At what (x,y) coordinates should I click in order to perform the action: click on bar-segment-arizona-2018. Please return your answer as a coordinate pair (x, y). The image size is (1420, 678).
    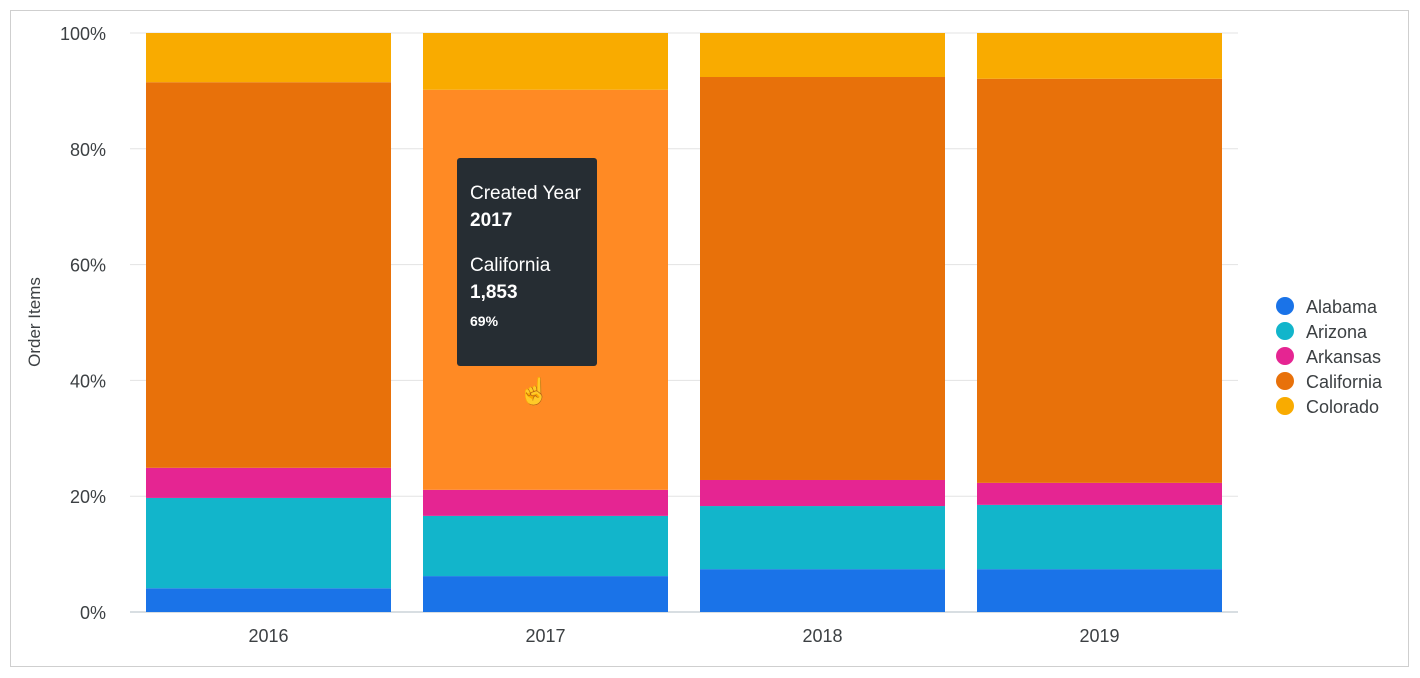
    Looking at the image, I should click on (822, 538).